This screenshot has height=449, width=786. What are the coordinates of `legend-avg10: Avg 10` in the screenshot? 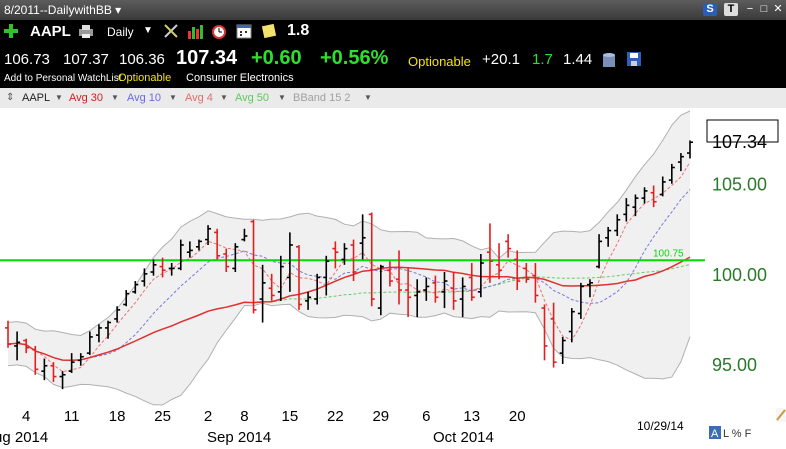 It's located at (144, 98).